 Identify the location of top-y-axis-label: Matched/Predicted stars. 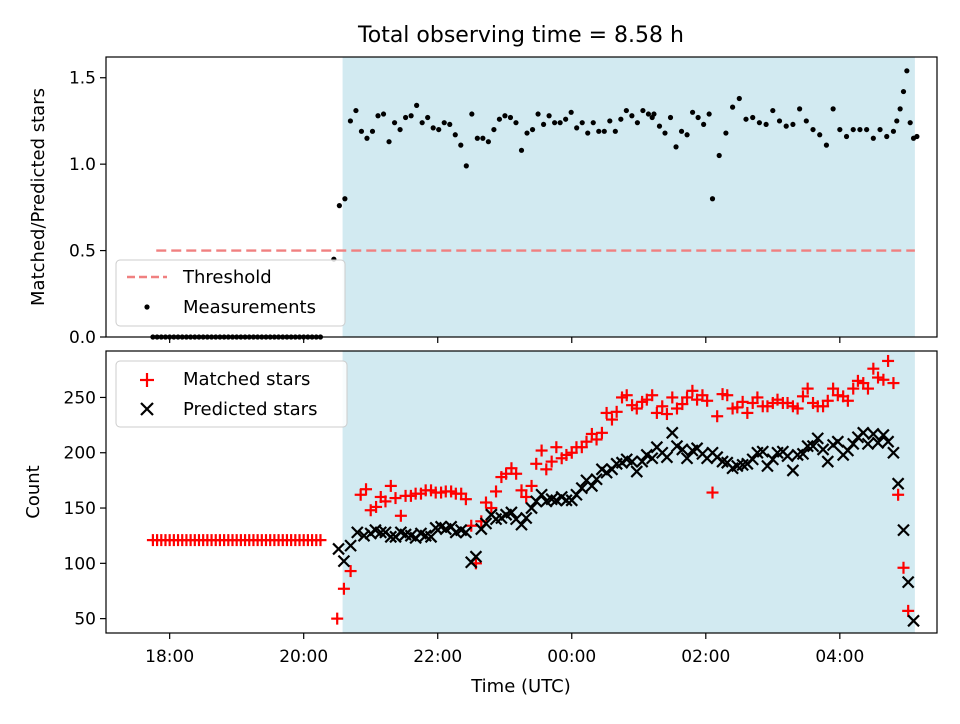
(38, 197).